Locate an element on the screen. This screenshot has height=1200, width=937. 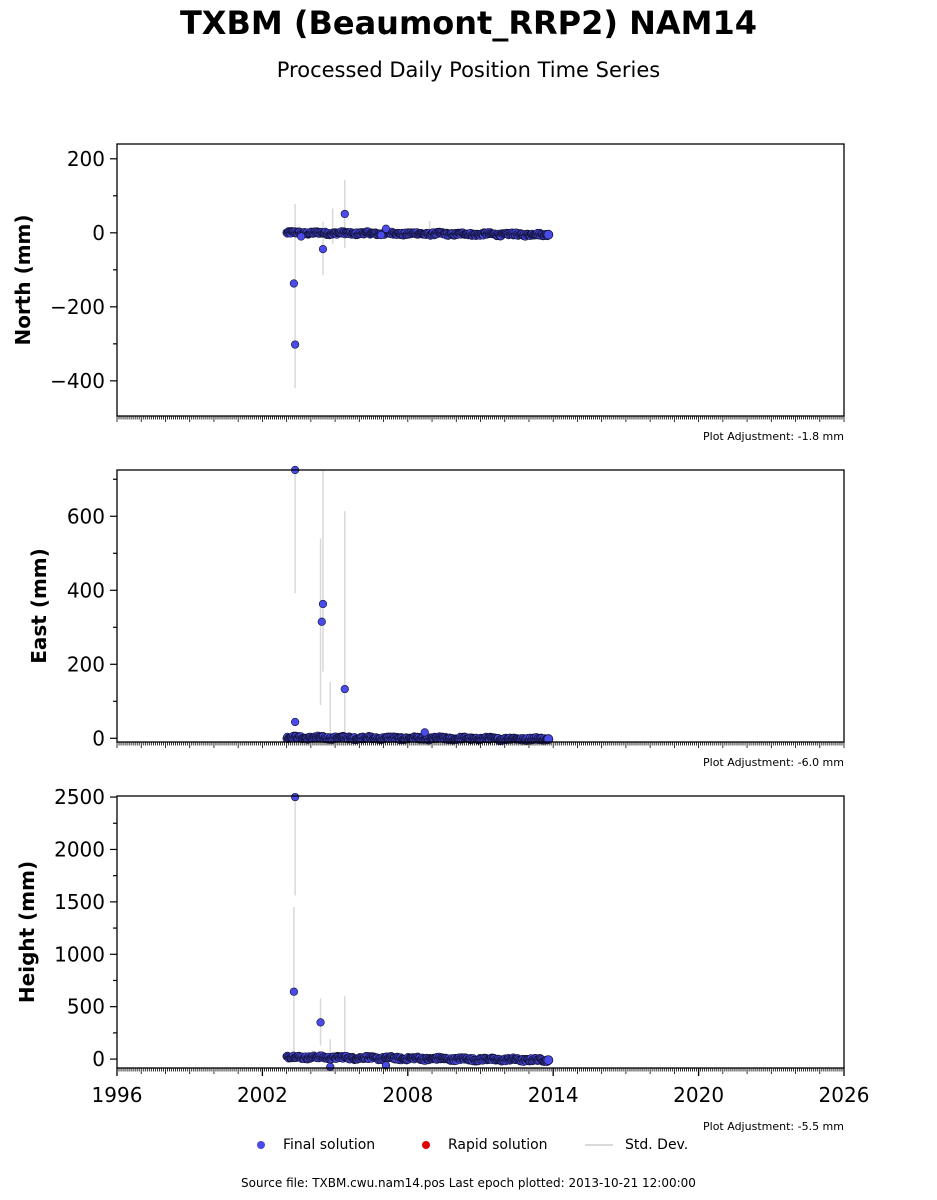
x-tick-label: 1996 is located at coordinates (117, 1095).